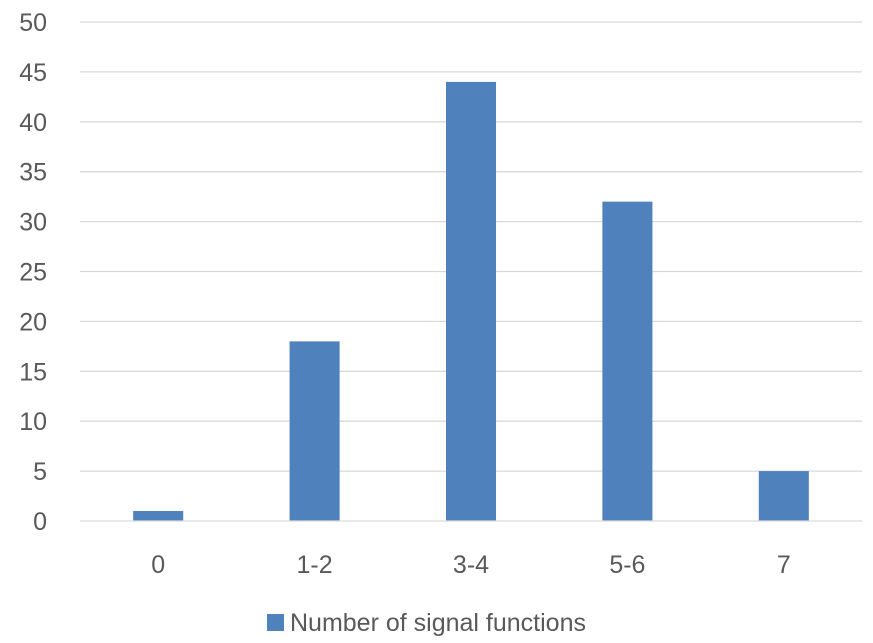  Describe the element at coordinates (40, 522) in the screenshot. I see `y-tick-label: 0` at that location.